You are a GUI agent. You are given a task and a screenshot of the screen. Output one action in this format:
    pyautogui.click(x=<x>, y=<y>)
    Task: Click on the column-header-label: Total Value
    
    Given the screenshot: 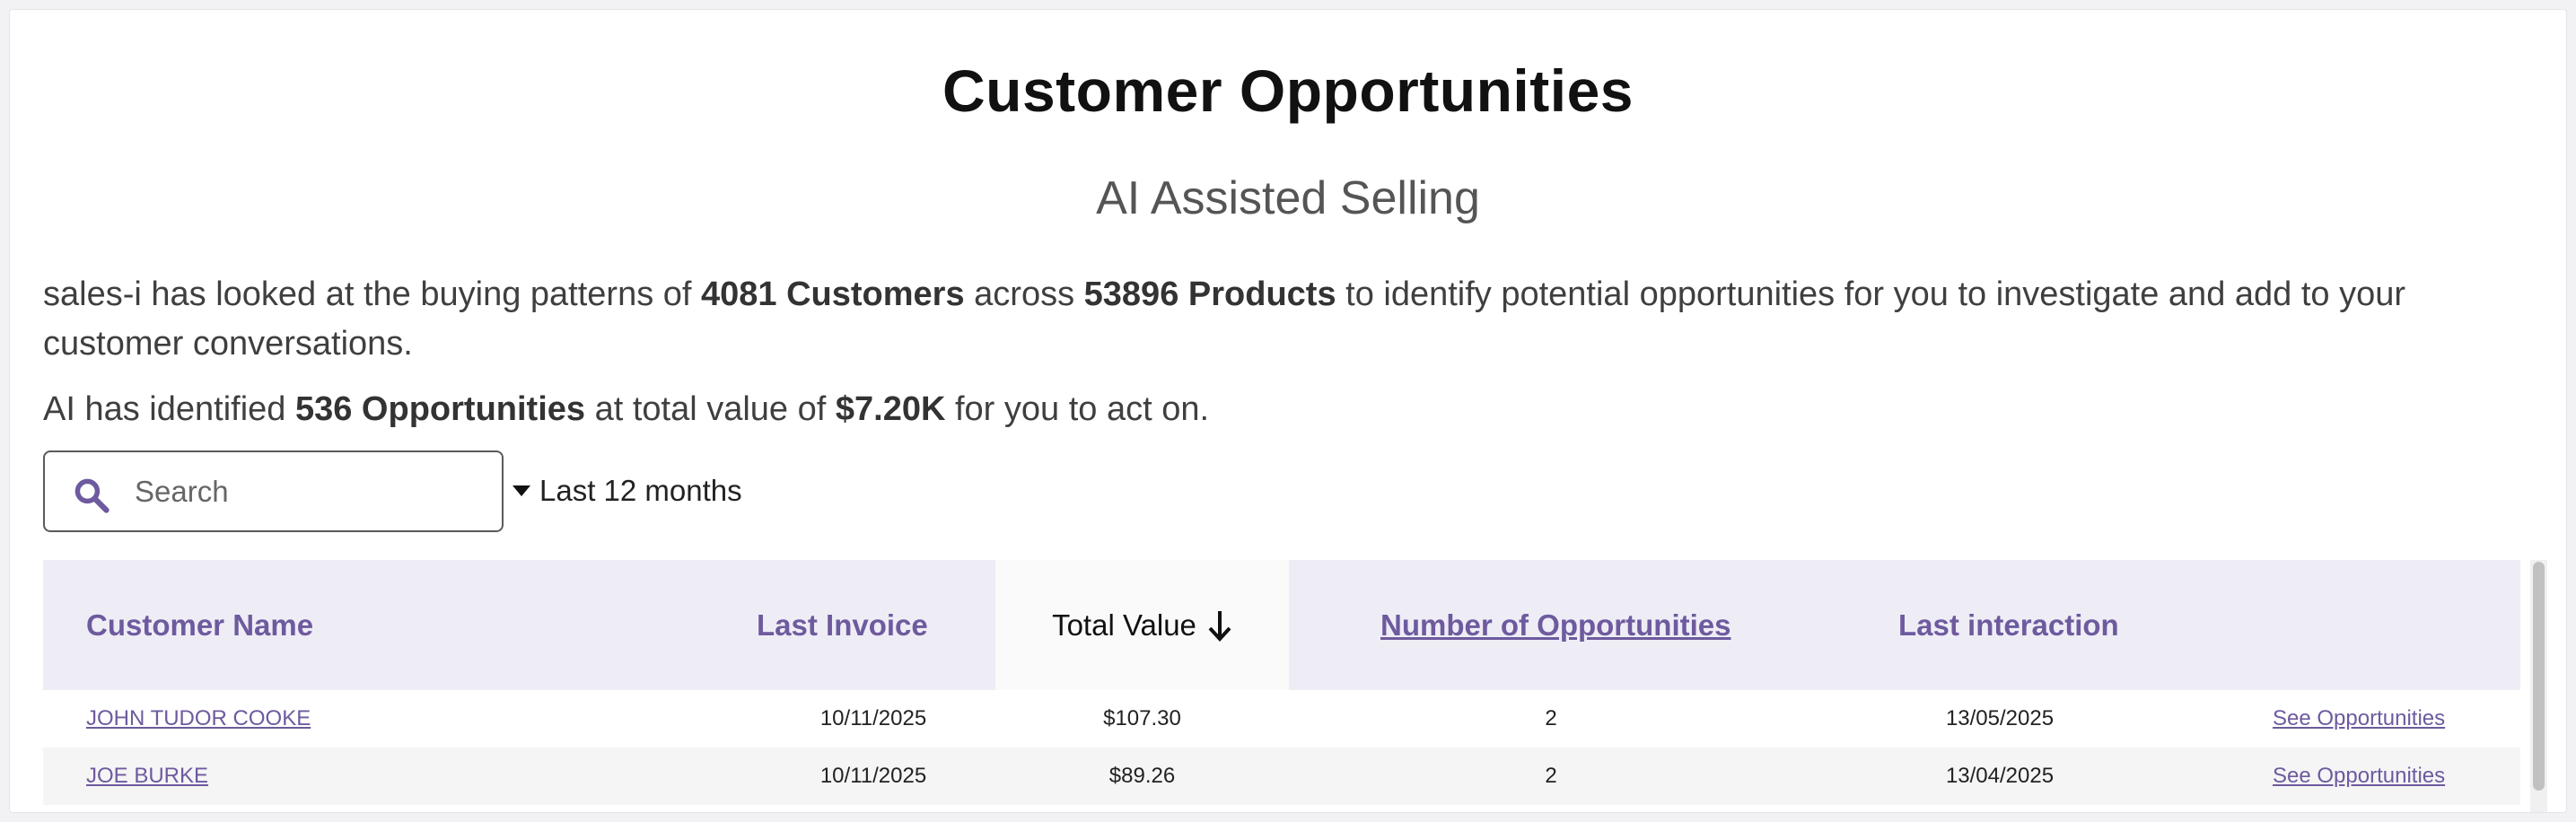 What is the action you would take?
    pyautogui.click(x=1124, y=625)
    